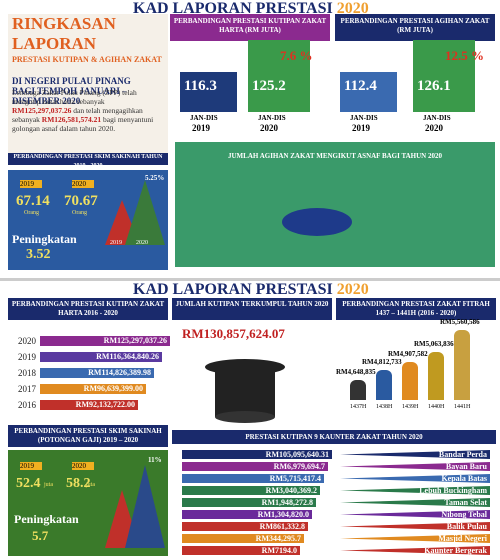 The width and height of the screenshot is (500, 560). Describe the element at coordinates (135, 340) in the screenshot. I see `amount: RM125,297,037.26` at that location.